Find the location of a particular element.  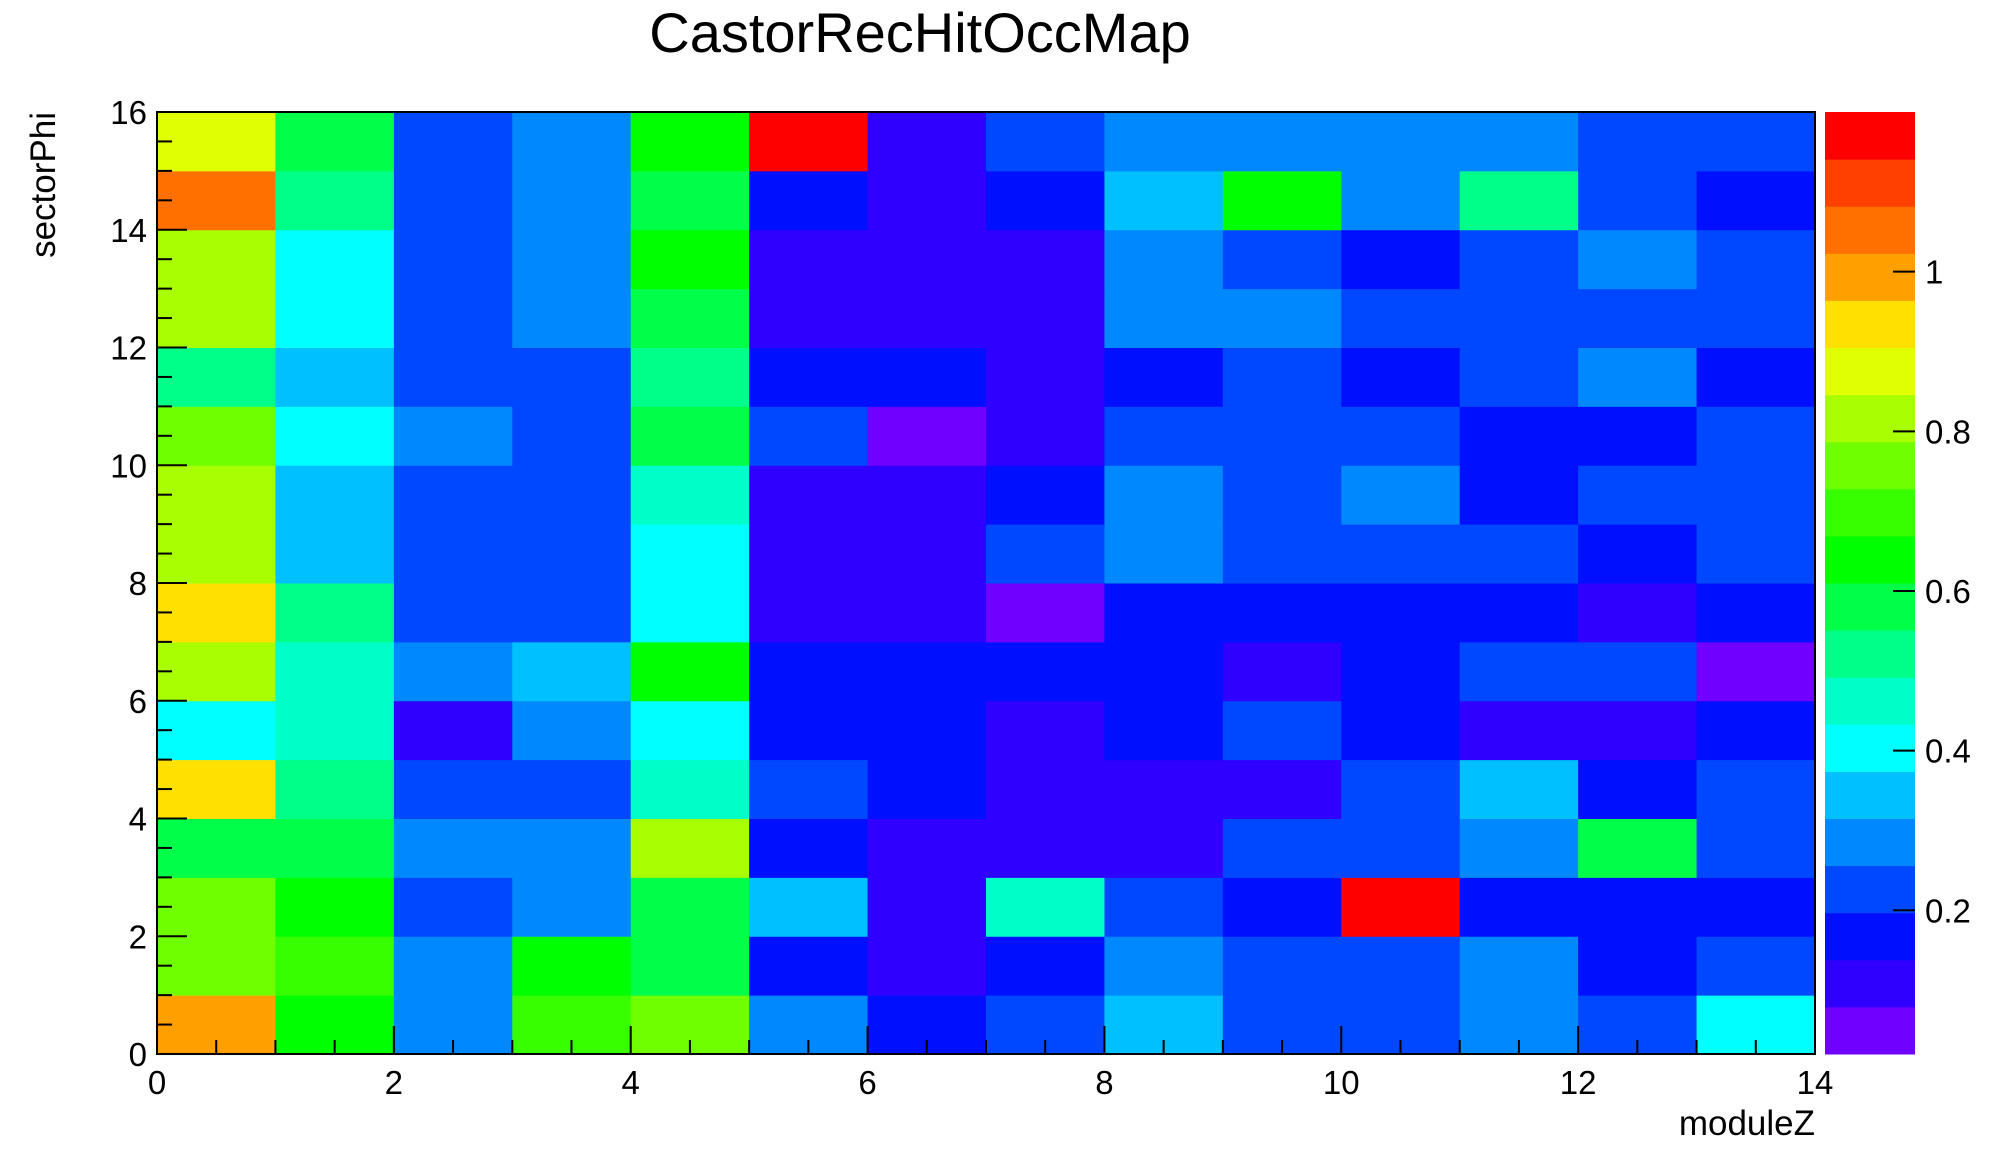

y-tick-label: 10 is located at coordinates (128, 465).